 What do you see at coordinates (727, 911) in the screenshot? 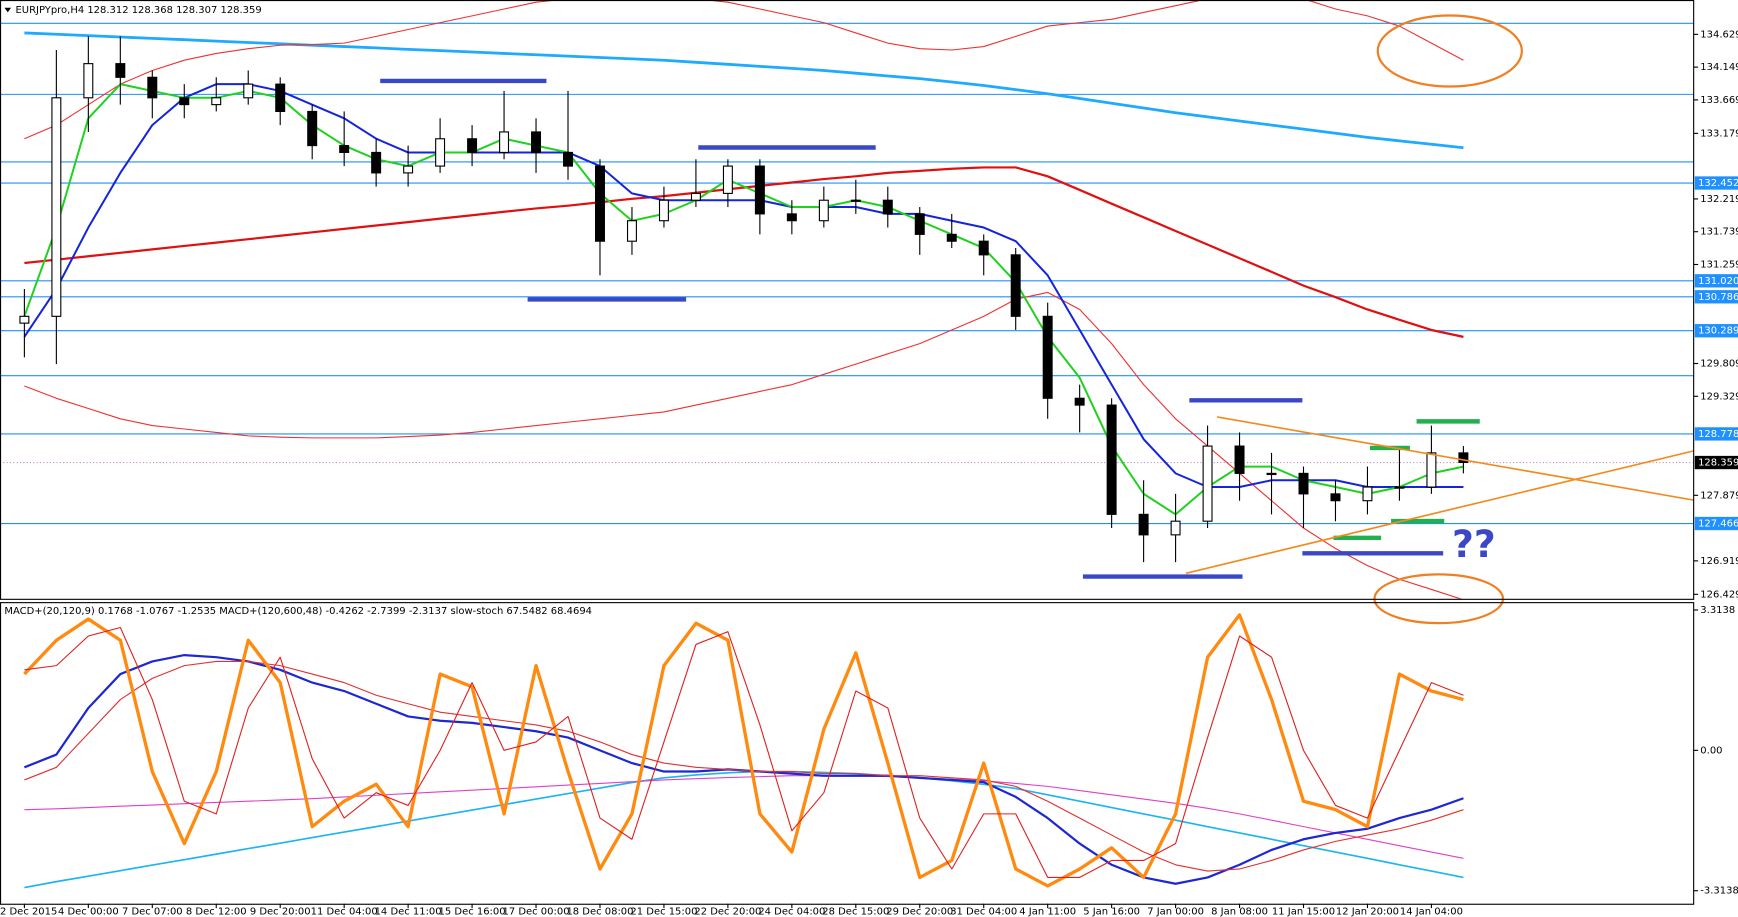
I see `x-tick-label: 22 Dec 20:00` at bounding box center [727, 911].